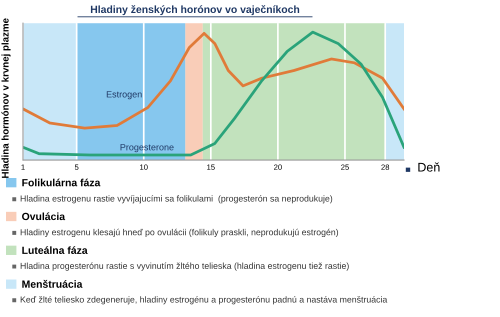 The height and width of the screenshot is (317, 500). I want to click on y-axis-title: Hladina hormónov v krvnej plazme, so click(6, 98).